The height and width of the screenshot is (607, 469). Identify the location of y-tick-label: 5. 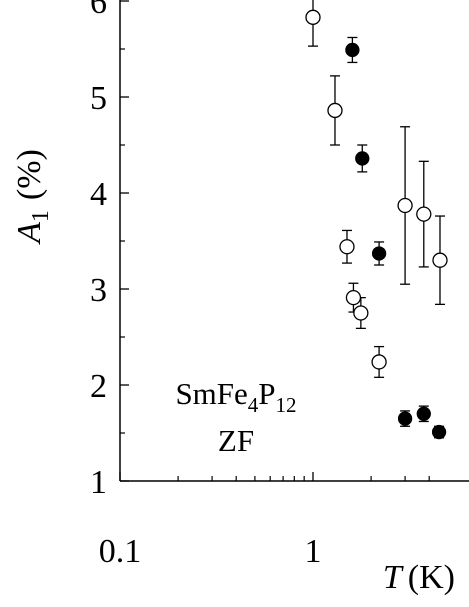
(98, 98).